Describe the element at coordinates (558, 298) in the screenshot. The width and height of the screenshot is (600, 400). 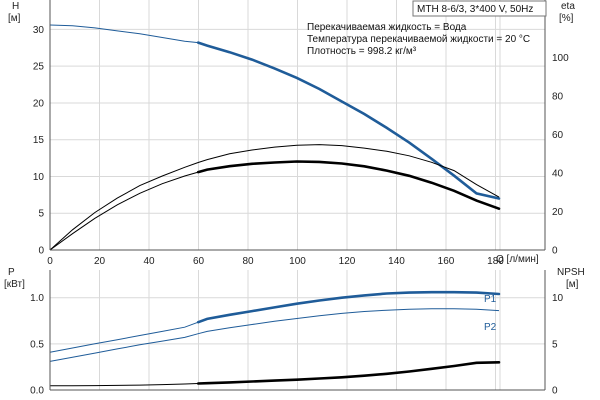
I see `right-y-tick-label: 10` at that location.